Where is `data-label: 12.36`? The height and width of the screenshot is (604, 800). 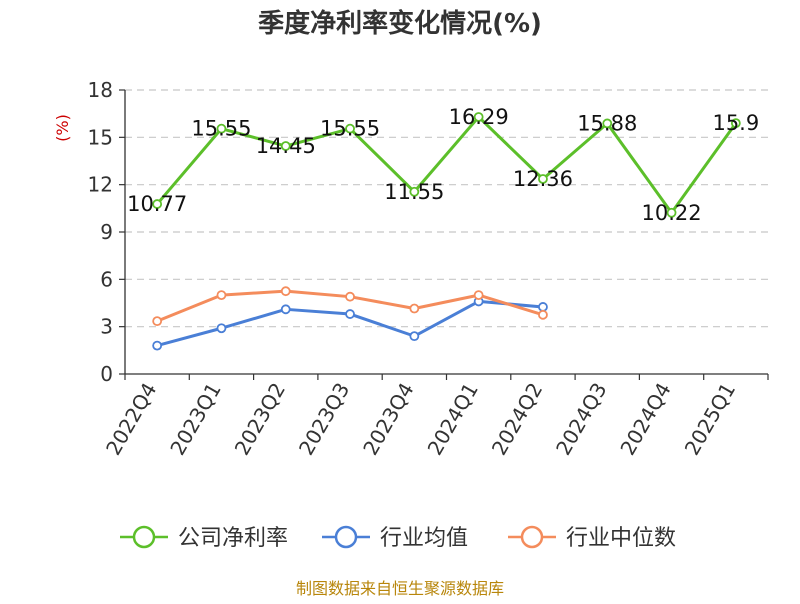
data-label: 12.36 is located at coordinates (543, 179).